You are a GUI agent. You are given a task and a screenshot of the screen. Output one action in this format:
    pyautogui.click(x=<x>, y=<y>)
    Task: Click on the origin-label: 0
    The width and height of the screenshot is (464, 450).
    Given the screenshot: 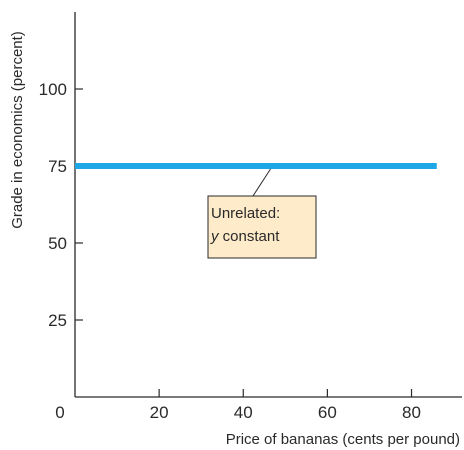 What is the action you would take?
    pyautogui.click(x=59, y=412)
    